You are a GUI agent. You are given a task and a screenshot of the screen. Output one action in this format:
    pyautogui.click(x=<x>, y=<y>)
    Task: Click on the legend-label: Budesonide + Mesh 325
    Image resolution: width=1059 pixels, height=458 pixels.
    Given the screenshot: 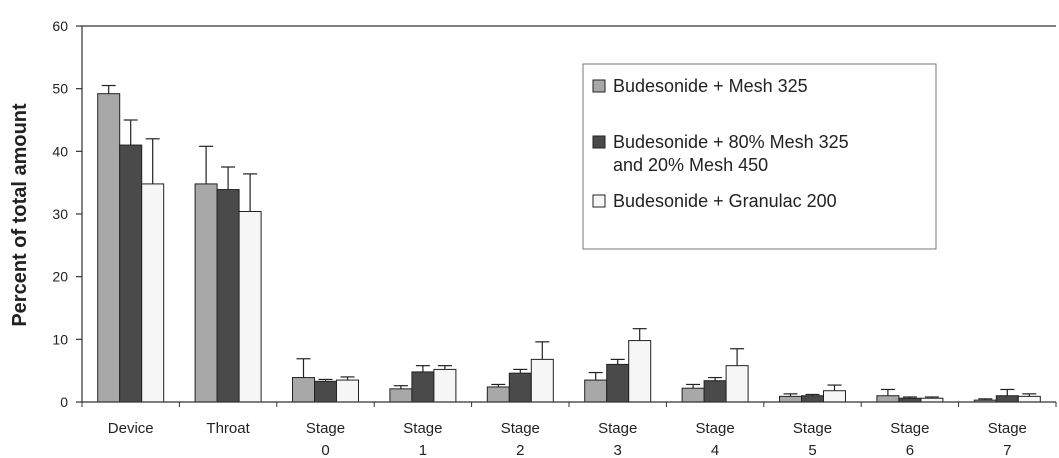 What is the action you would take?
    pyautogui.click(x=710, y=86)
    